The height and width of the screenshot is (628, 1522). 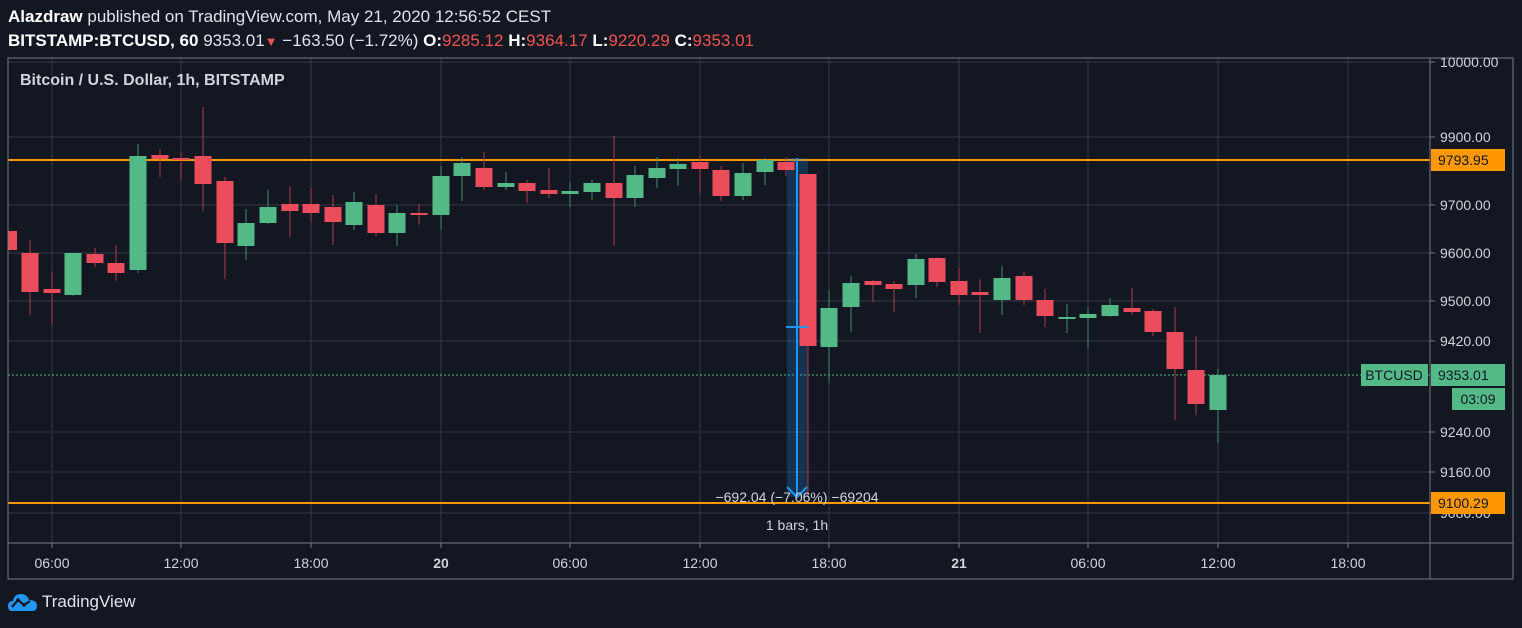 I want to click on svg-text: 03:09, so click(x=1477, y=399).